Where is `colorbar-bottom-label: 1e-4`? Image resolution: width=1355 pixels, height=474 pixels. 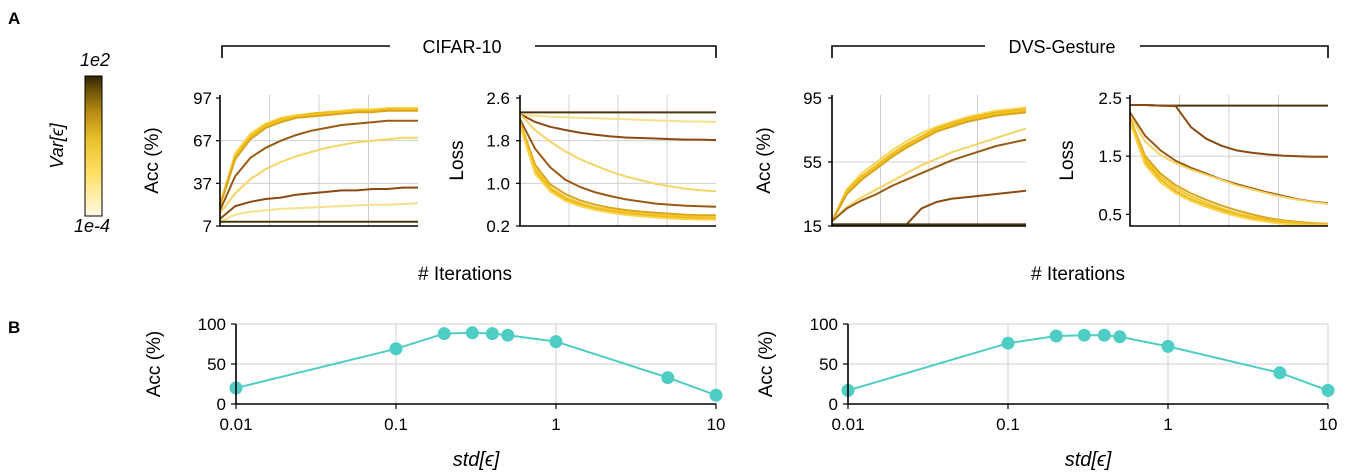 colorbar-bottom-label: 1e-4 is located at coordinates (92, 226).